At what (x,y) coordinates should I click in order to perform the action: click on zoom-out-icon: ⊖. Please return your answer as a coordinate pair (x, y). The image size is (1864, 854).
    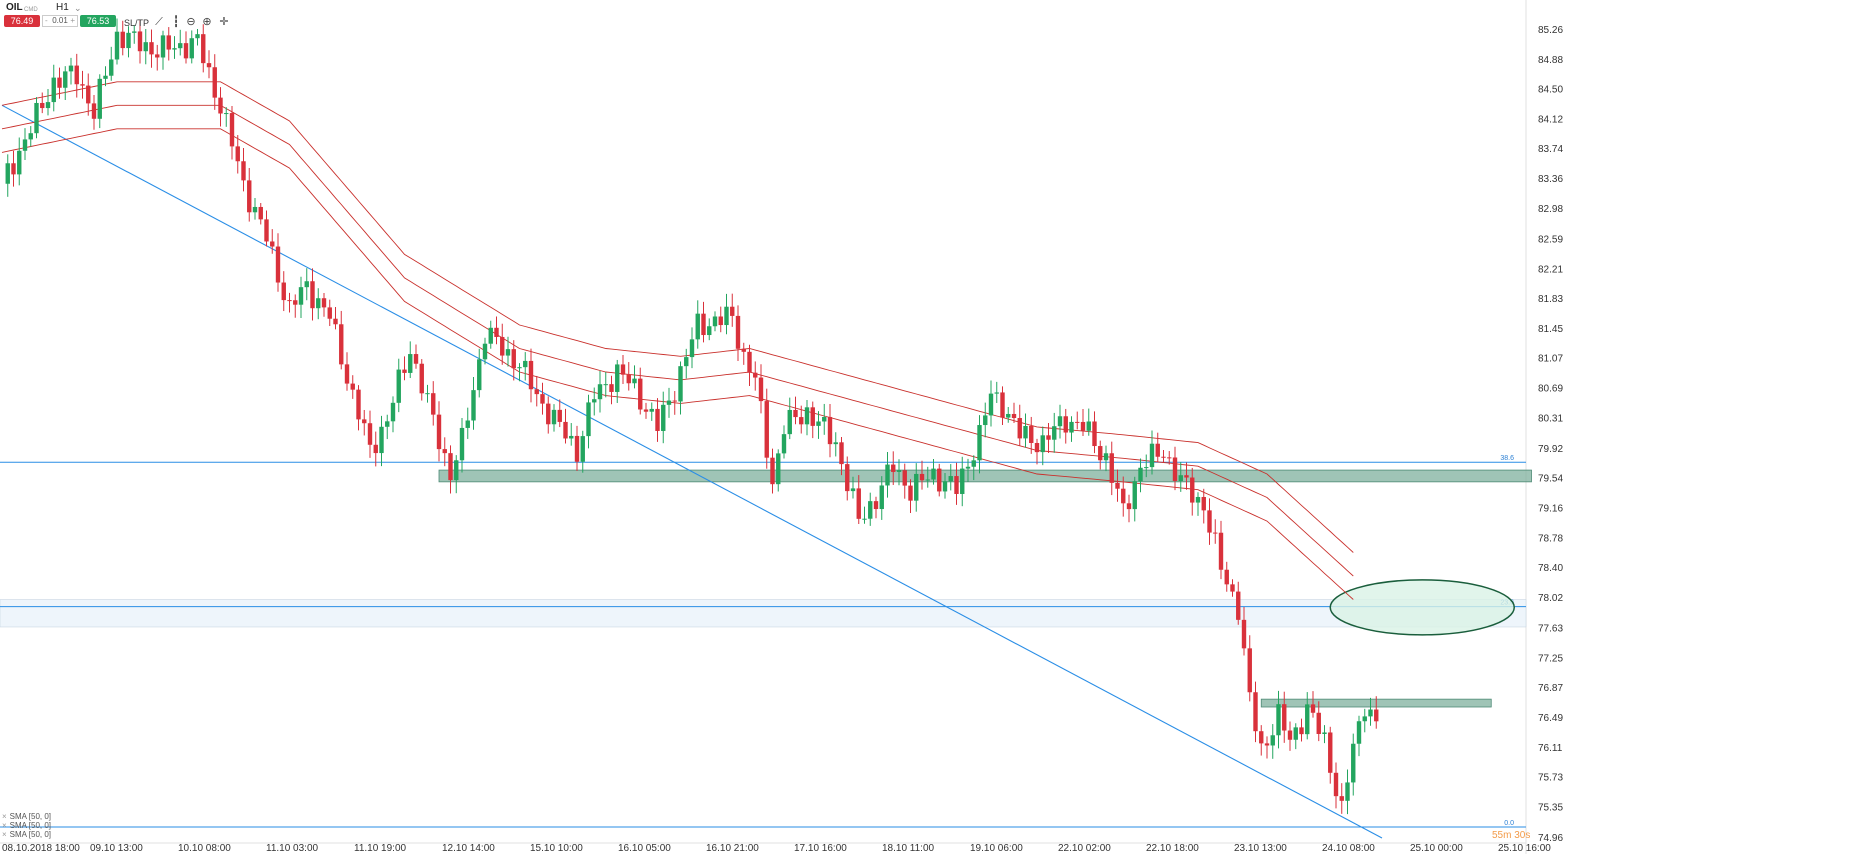
    Looking at the image, I should click on (191, 22).